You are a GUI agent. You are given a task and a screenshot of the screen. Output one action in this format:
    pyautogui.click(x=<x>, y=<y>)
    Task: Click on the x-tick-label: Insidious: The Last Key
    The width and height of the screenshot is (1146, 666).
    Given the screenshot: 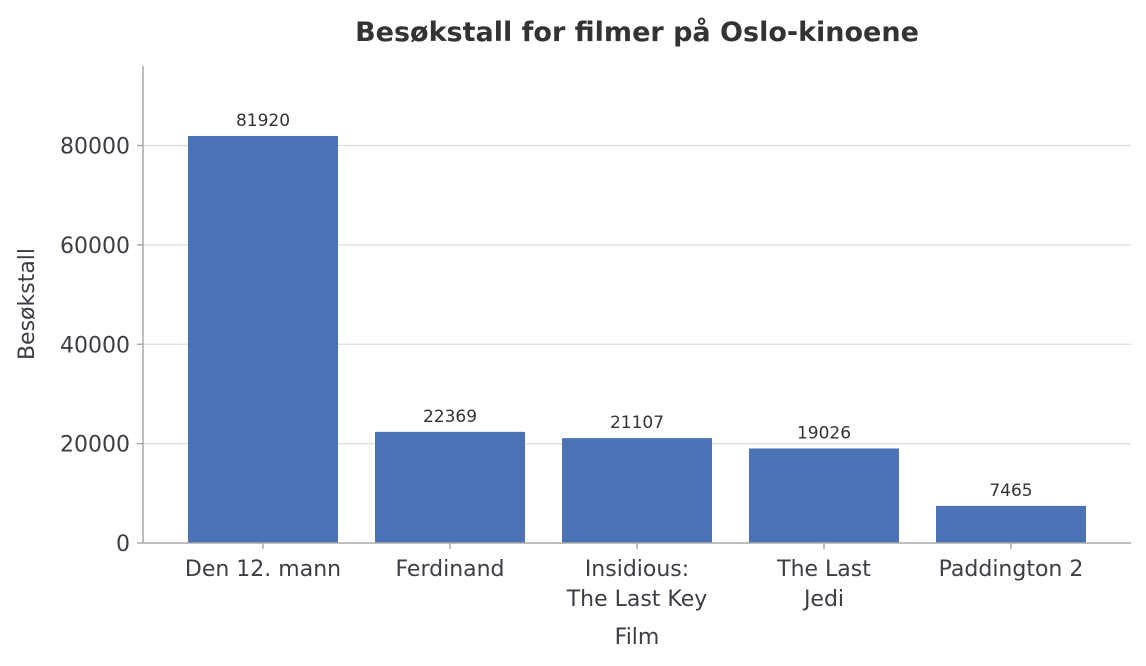 What is the action you would take?
    pyautogui.click(x=637, y=584)
    